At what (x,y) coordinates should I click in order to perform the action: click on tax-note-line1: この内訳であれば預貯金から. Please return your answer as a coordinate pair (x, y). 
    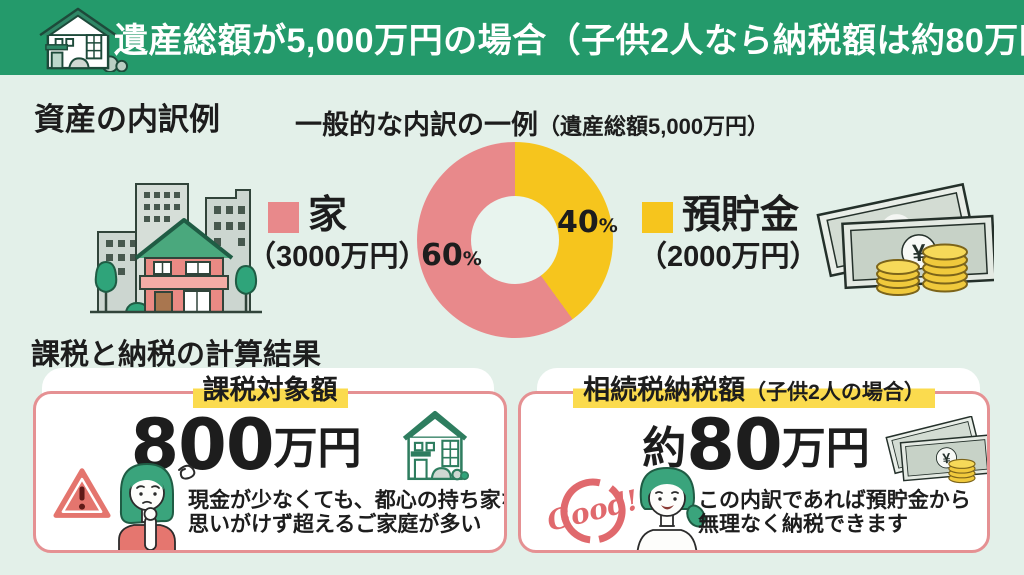
    Looking at the image, I should click on (834, 500).